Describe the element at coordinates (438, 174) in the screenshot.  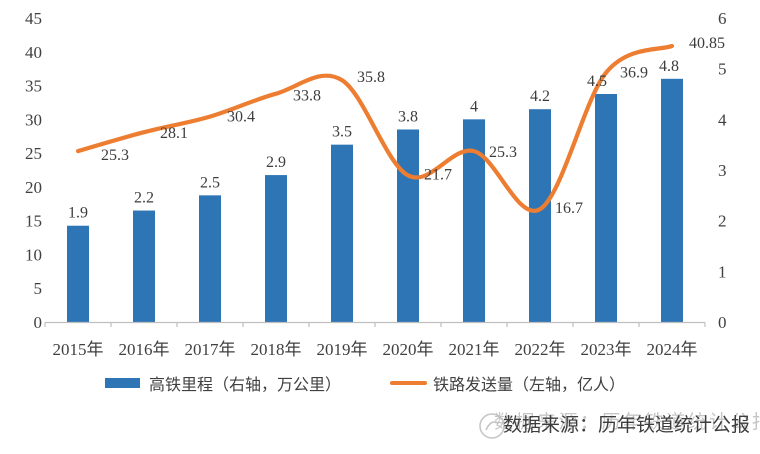
I see `line-label-2020年: 21.7` at that location.